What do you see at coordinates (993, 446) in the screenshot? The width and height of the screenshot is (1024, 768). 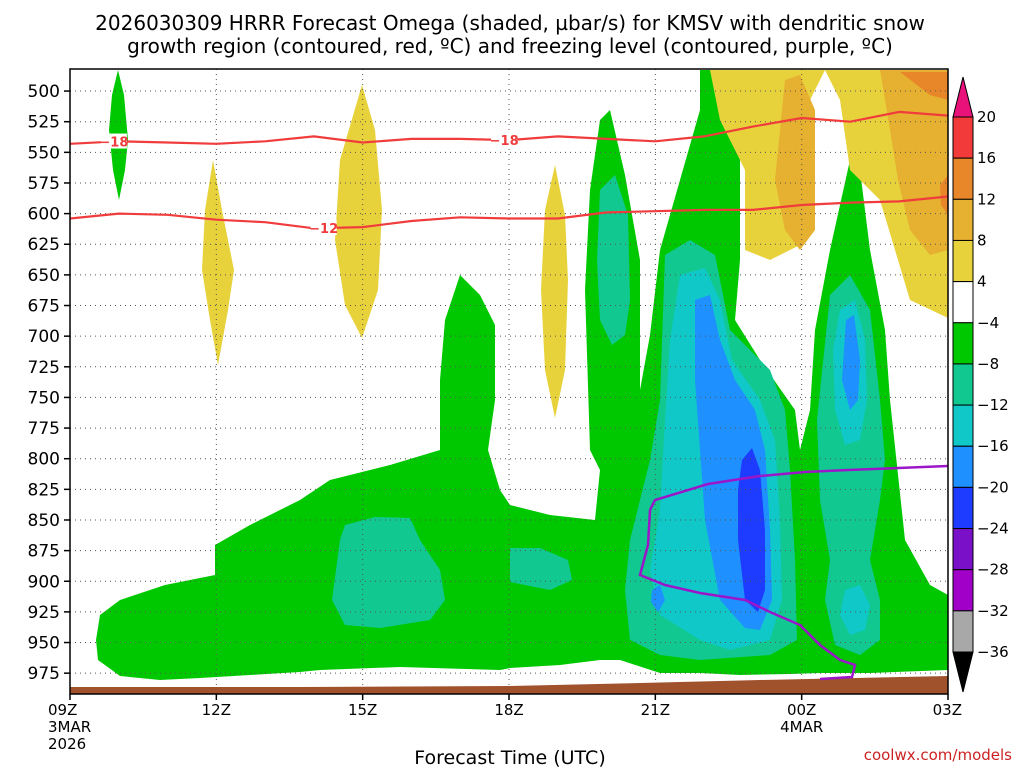 I see `colorbar-label-8: −16` at bounding box center [993, 446].